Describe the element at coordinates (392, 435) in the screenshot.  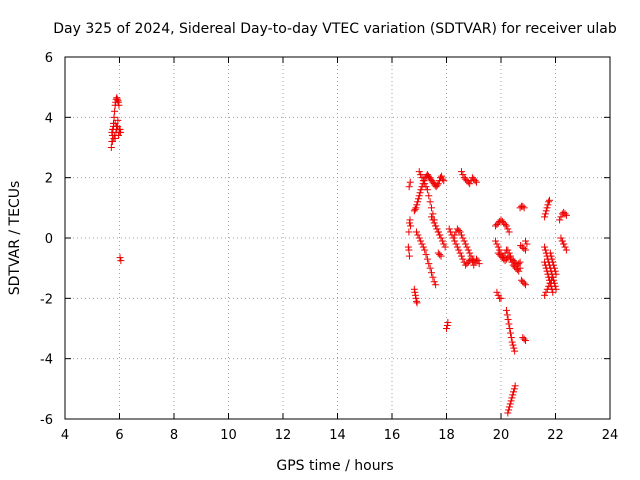
I see `x-tick-label: 16` at that location.